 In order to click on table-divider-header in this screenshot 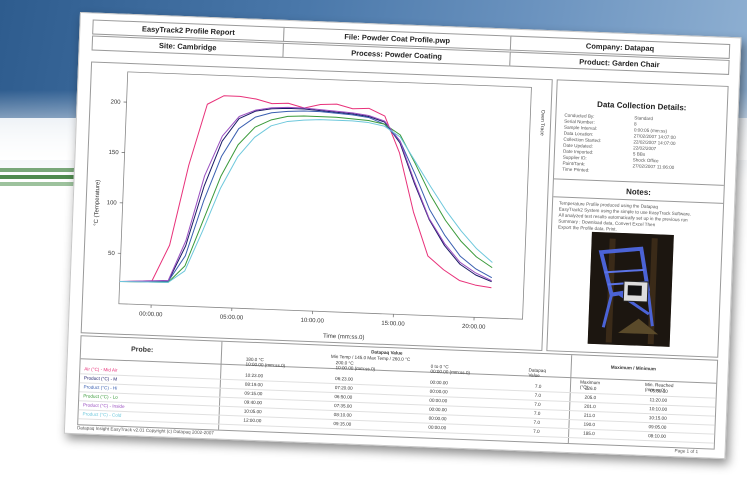, I will do `click(398, 371)`.